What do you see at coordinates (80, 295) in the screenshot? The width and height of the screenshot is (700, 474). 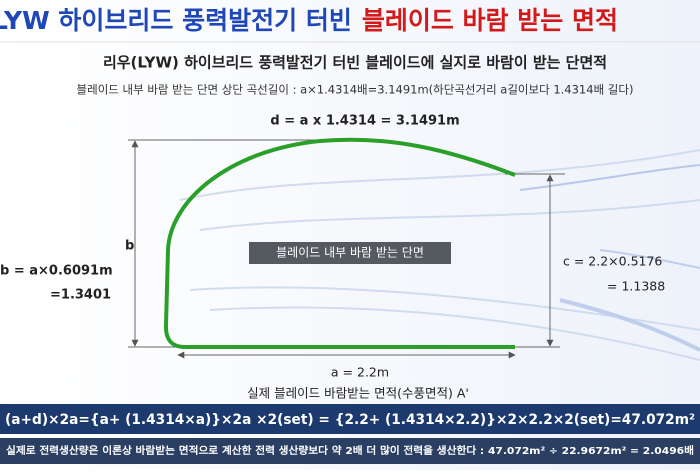 I see `b-value: =1.3401` at bounding box center [80, 295].